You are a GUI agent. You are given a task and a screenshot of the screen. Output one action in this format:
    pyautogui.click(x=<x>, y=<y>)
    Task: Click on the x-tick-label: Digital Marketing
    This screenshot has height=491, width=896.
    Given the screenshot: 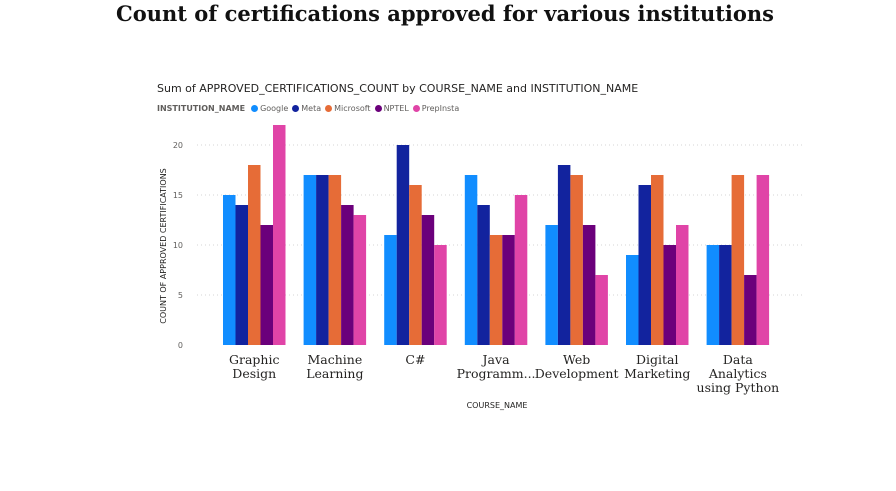 What is the action you would take?
    pyautogui.click(x=657, y=366)
    